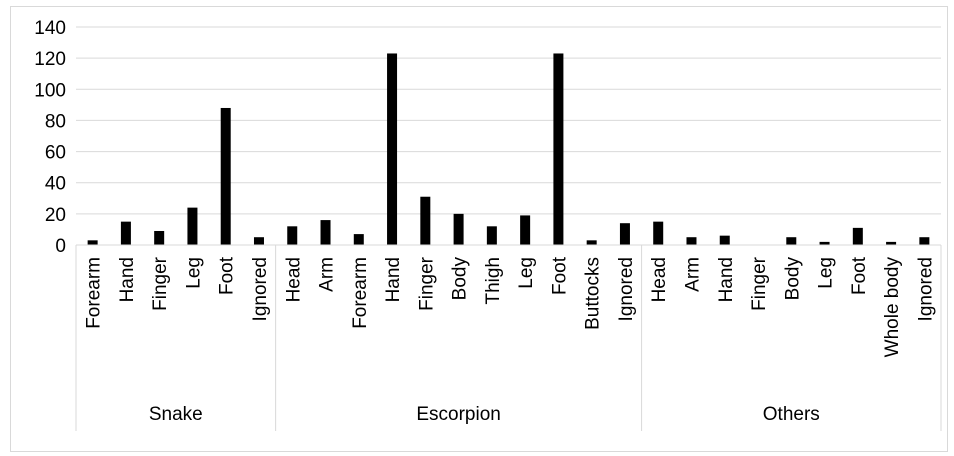 This screenshot has width=954, height=456. Describe the element at coordinates (176, 414) in the screenshot. I see `group-label-0: Snake` at that location.